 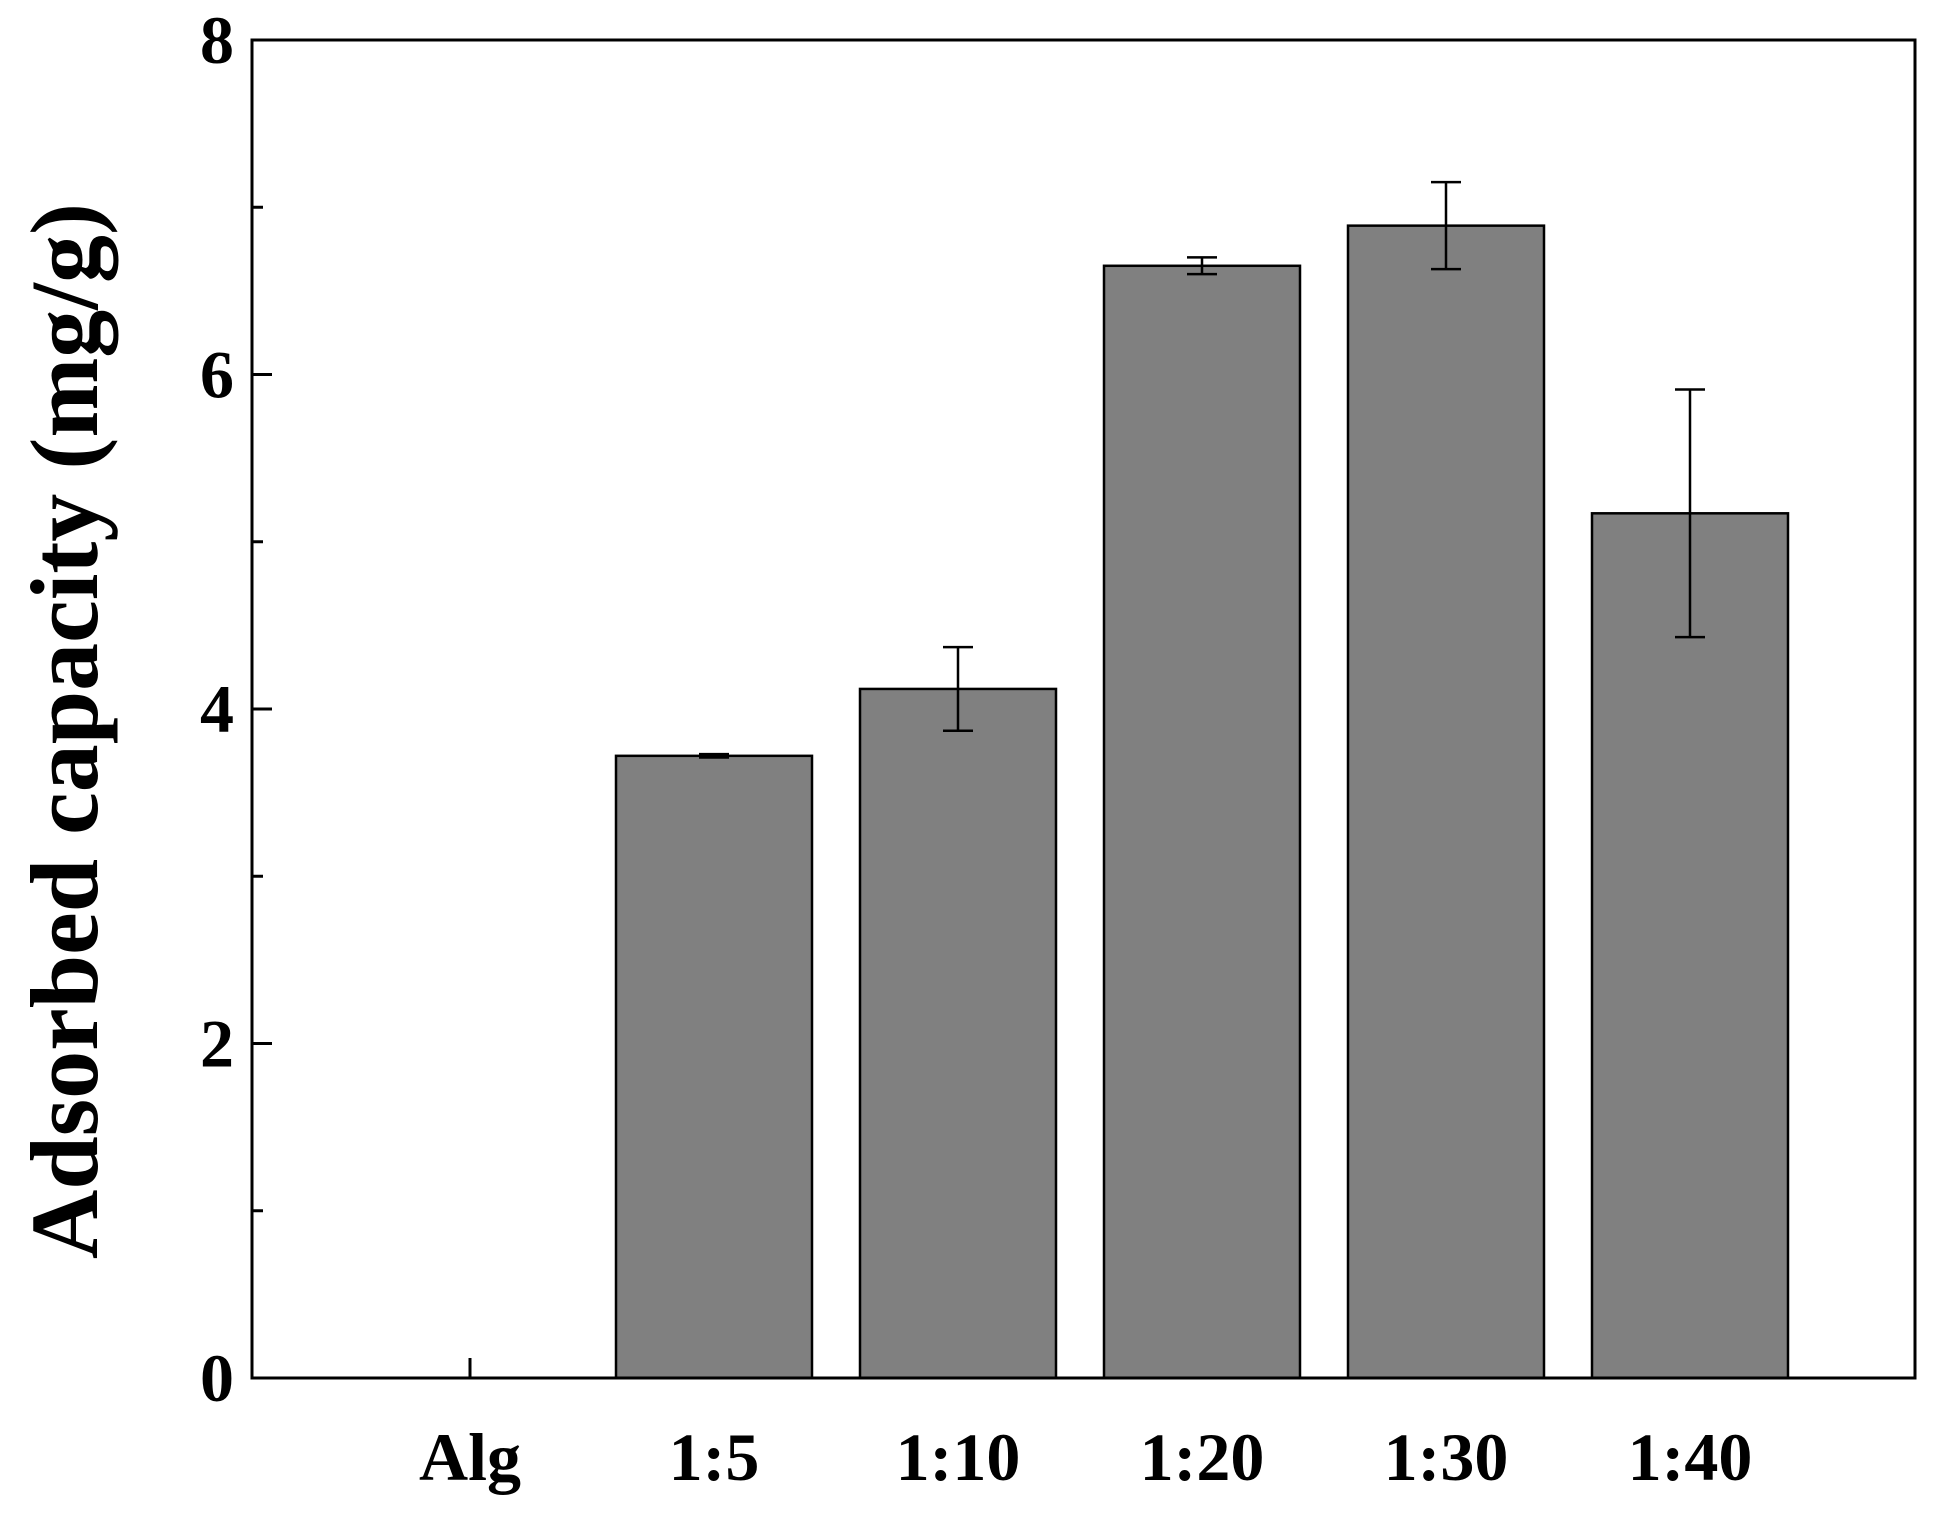 I want to click on y-tick-labels: 0 2 4 6 8, so click(x=217, y=709).